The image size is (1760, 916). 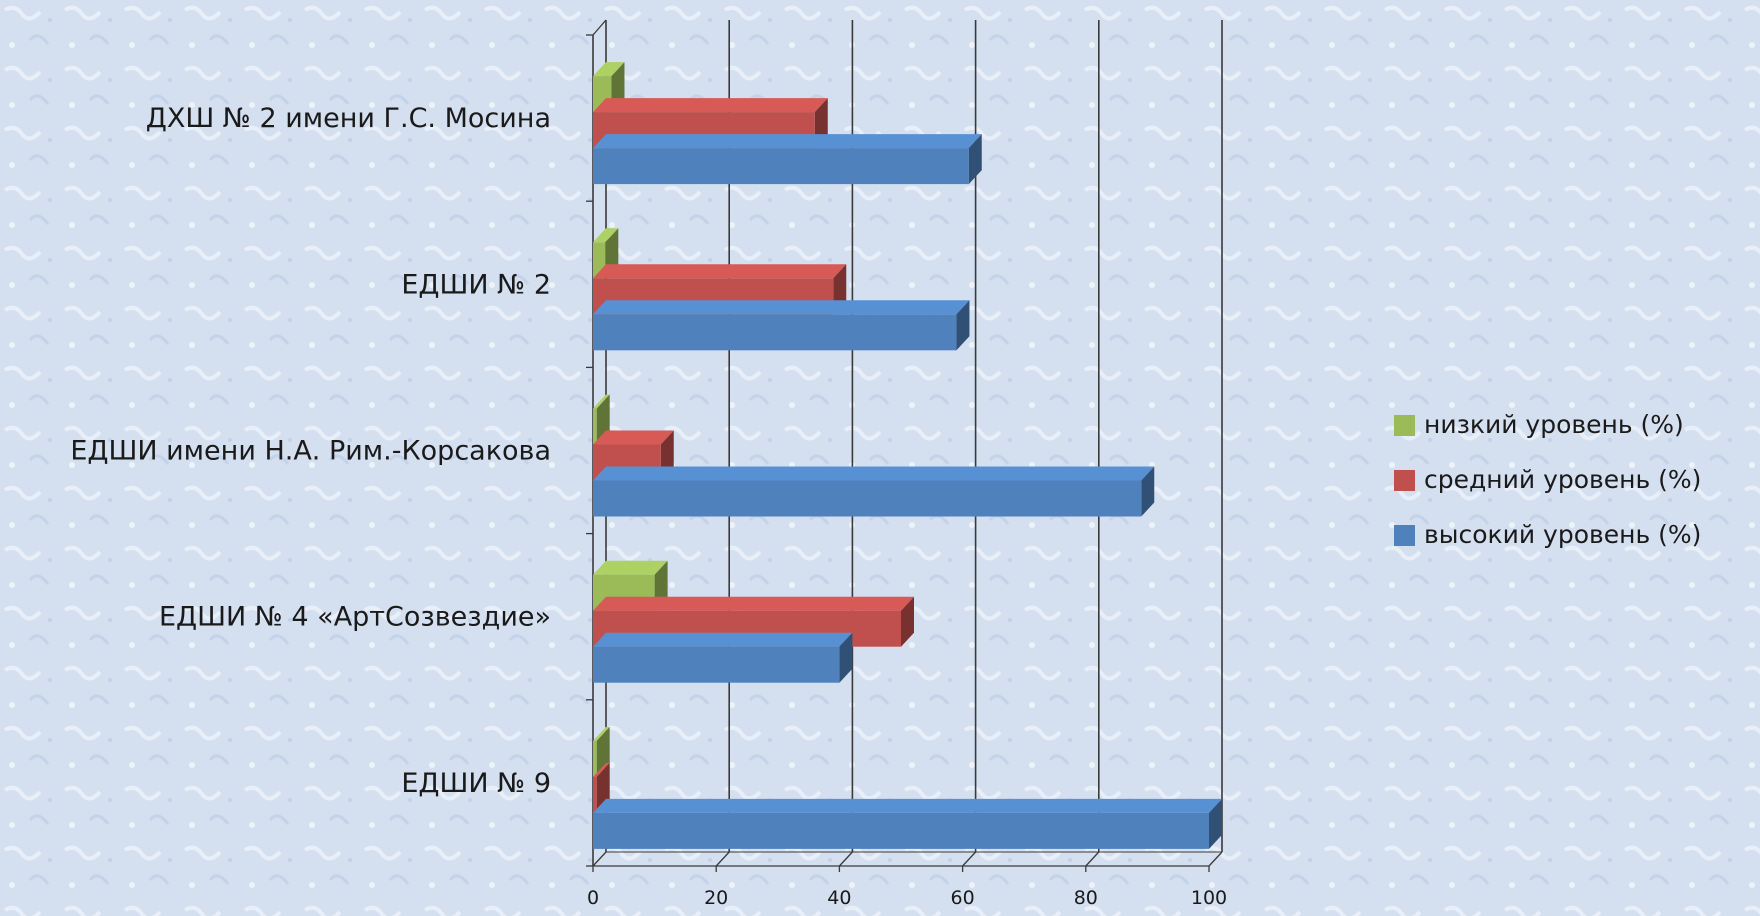 I want to click on legend-label: высокий уровень (%), so click(x=1562, y=534).